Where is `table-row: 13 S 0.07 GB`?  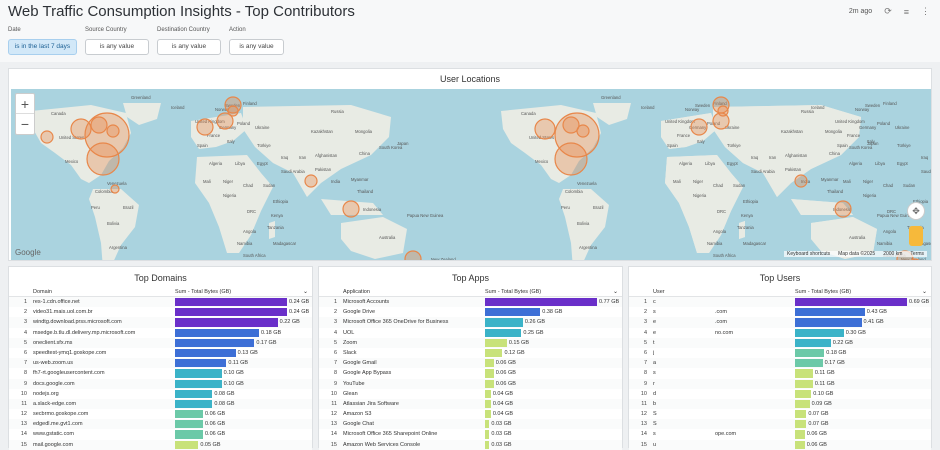 table-row: 13 S 0.07 GB is located at coordinates (780, 424).